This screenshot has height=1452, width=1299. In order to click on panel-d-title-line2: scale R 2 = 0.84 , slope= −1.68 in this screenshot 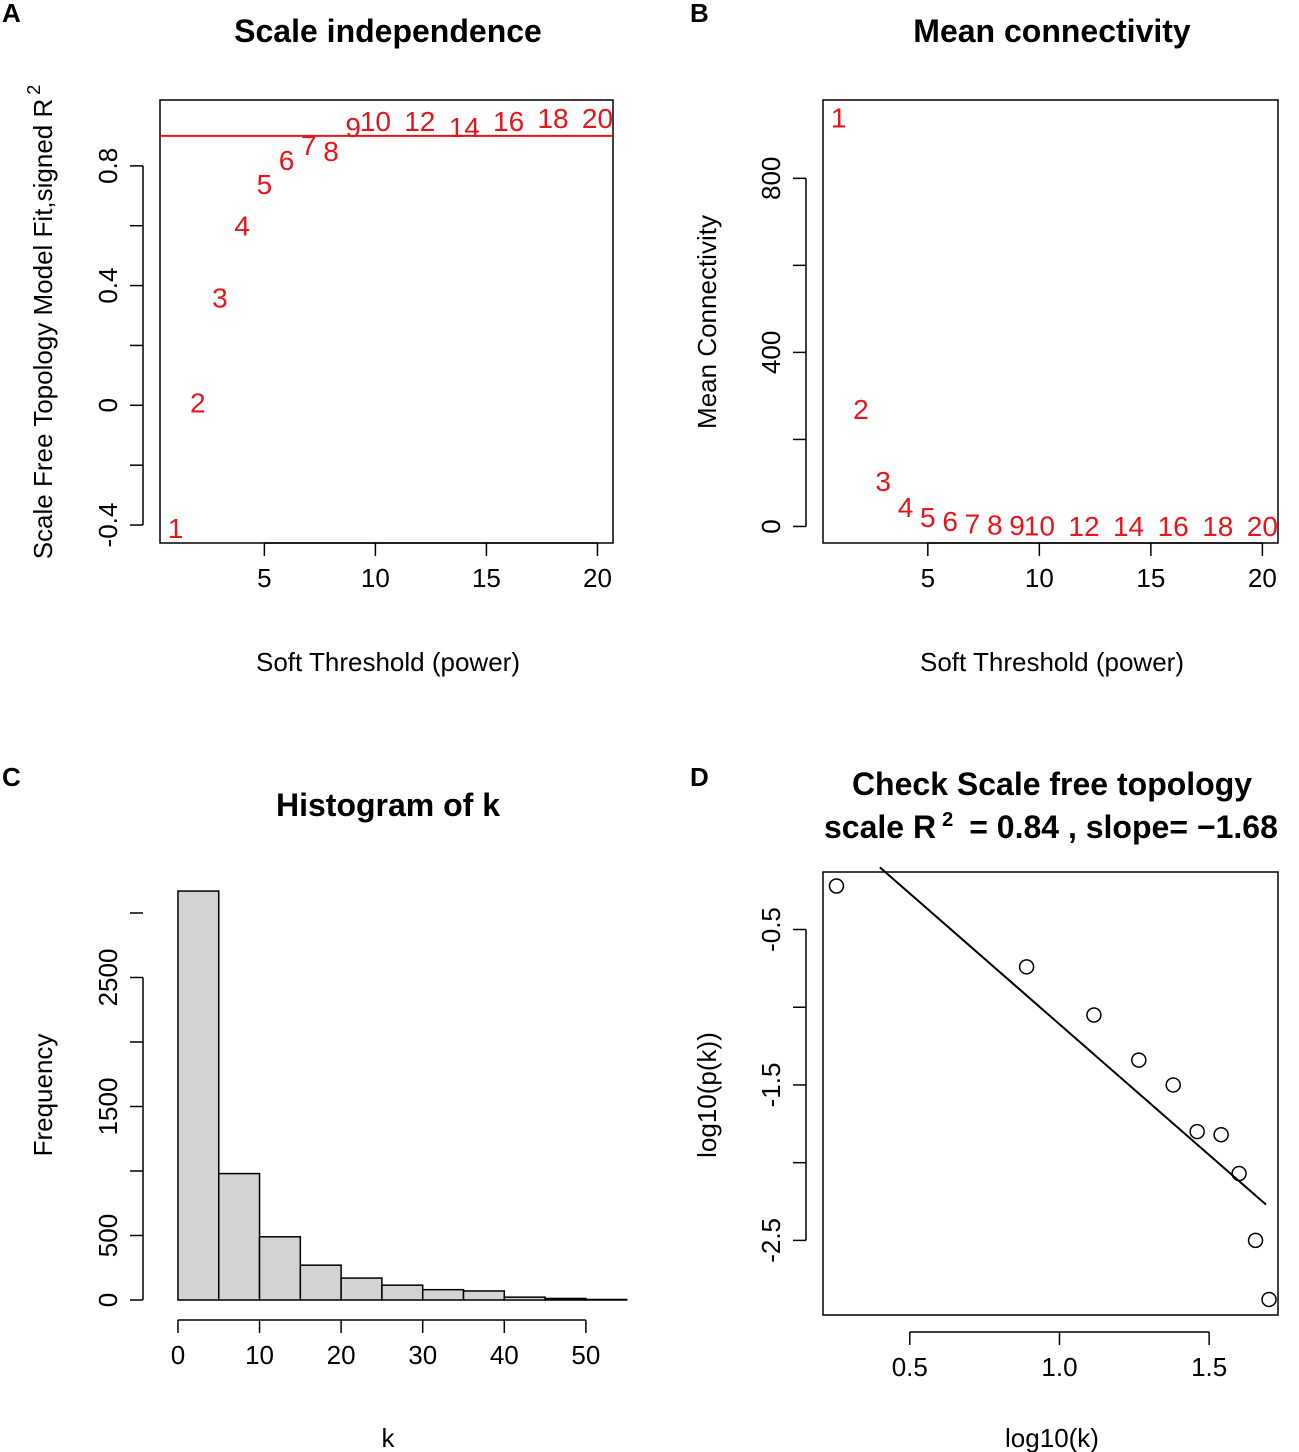, I will do `click(1051, 827)`.